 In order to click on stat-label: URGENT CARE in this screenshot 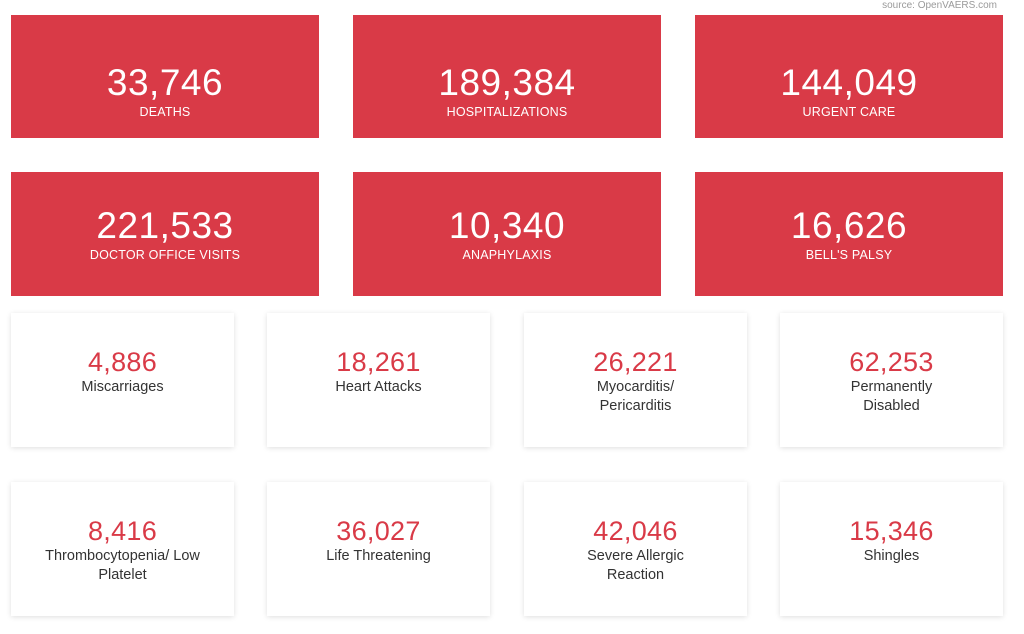, I will do `click(849, 112)`.